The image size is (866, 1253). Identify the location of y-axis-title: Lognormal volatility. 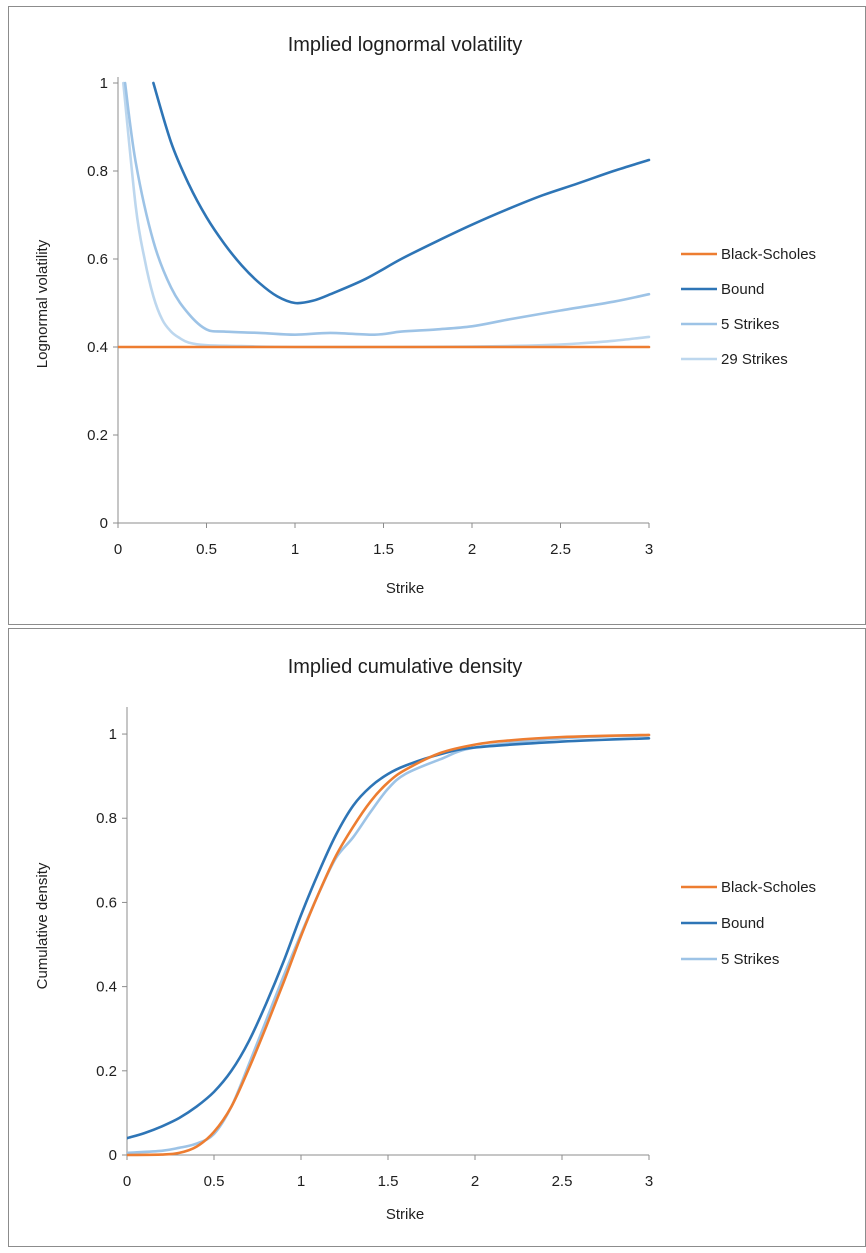
(42, 303).